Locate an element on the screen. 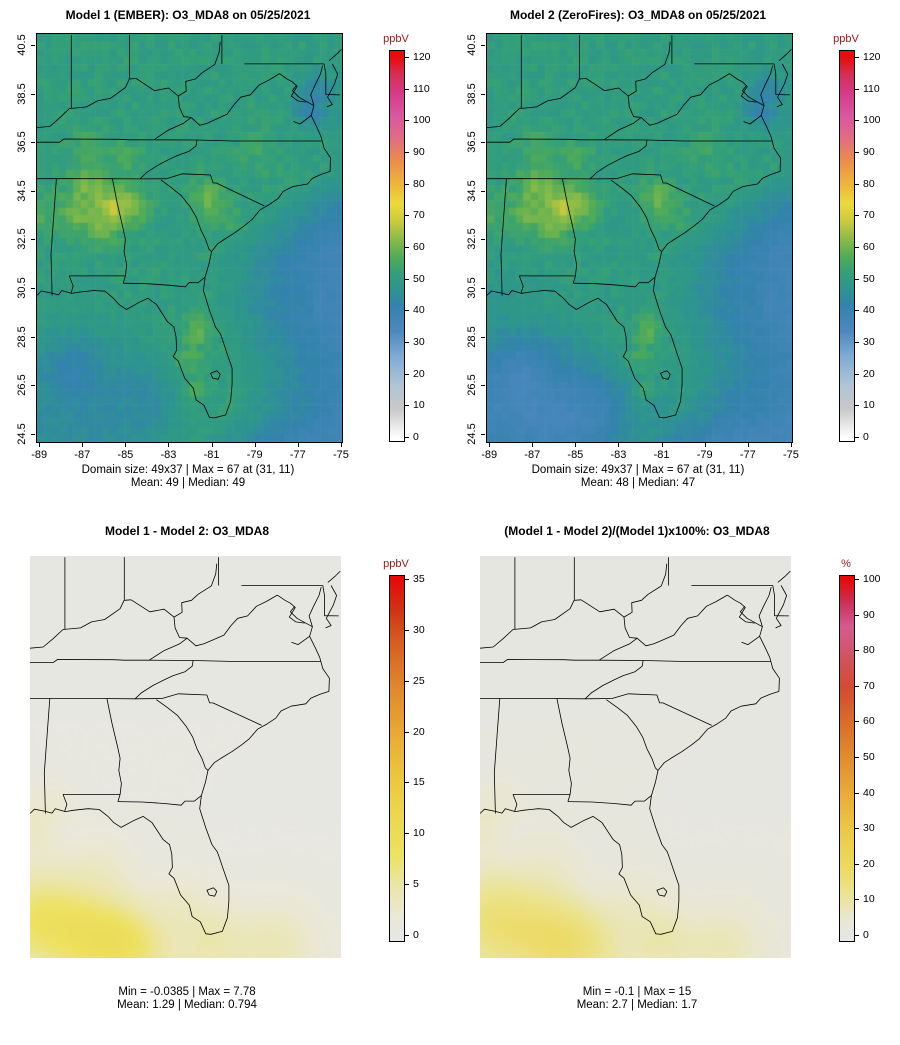  y-tick-label: 26.5 is located at coordinates (472, 385).